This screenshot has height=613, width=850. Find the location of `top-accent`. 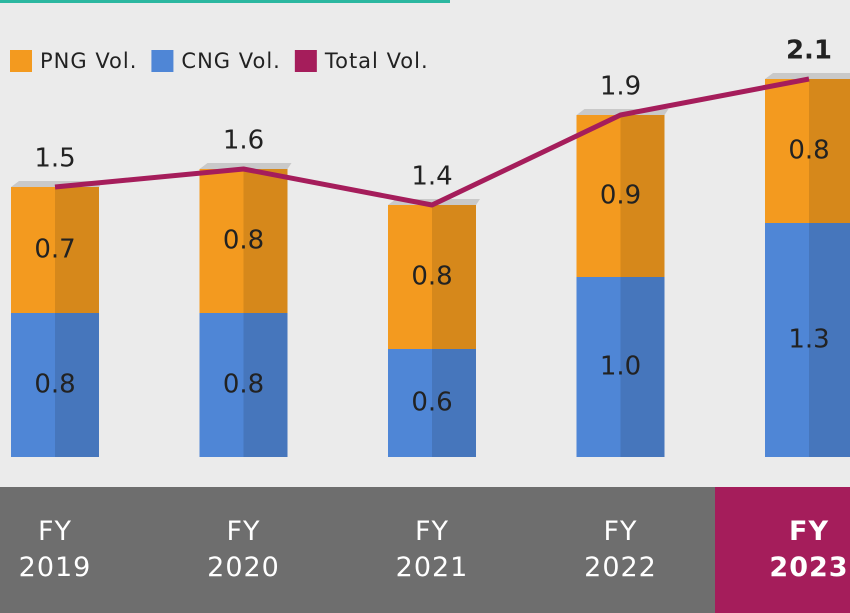

top-accent is located at coordinates (225, 1).